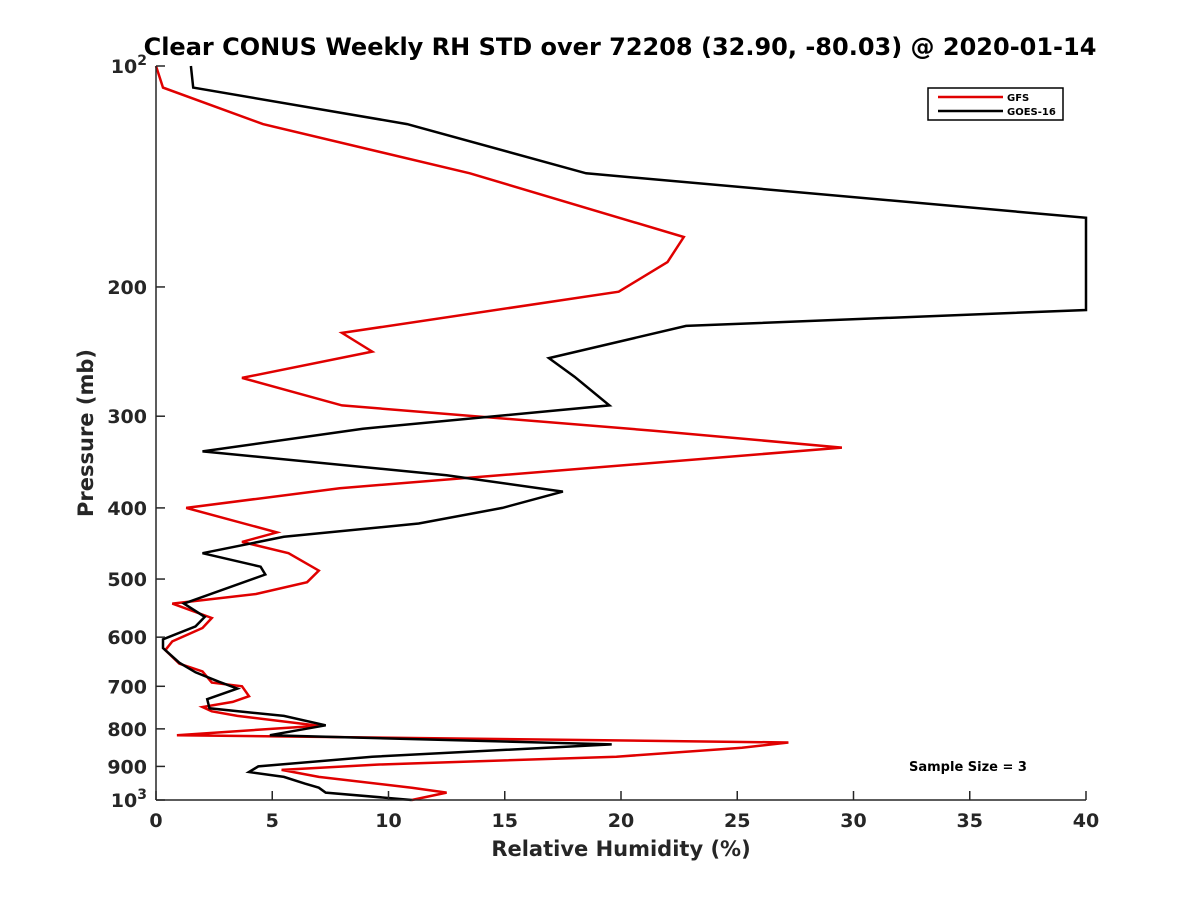 This screenshot has width=1200, height=900. What do you see at coordinates (155, 821) in the screenshot?
I see `x-tick-label: 0` at bounding box center [155, 821].